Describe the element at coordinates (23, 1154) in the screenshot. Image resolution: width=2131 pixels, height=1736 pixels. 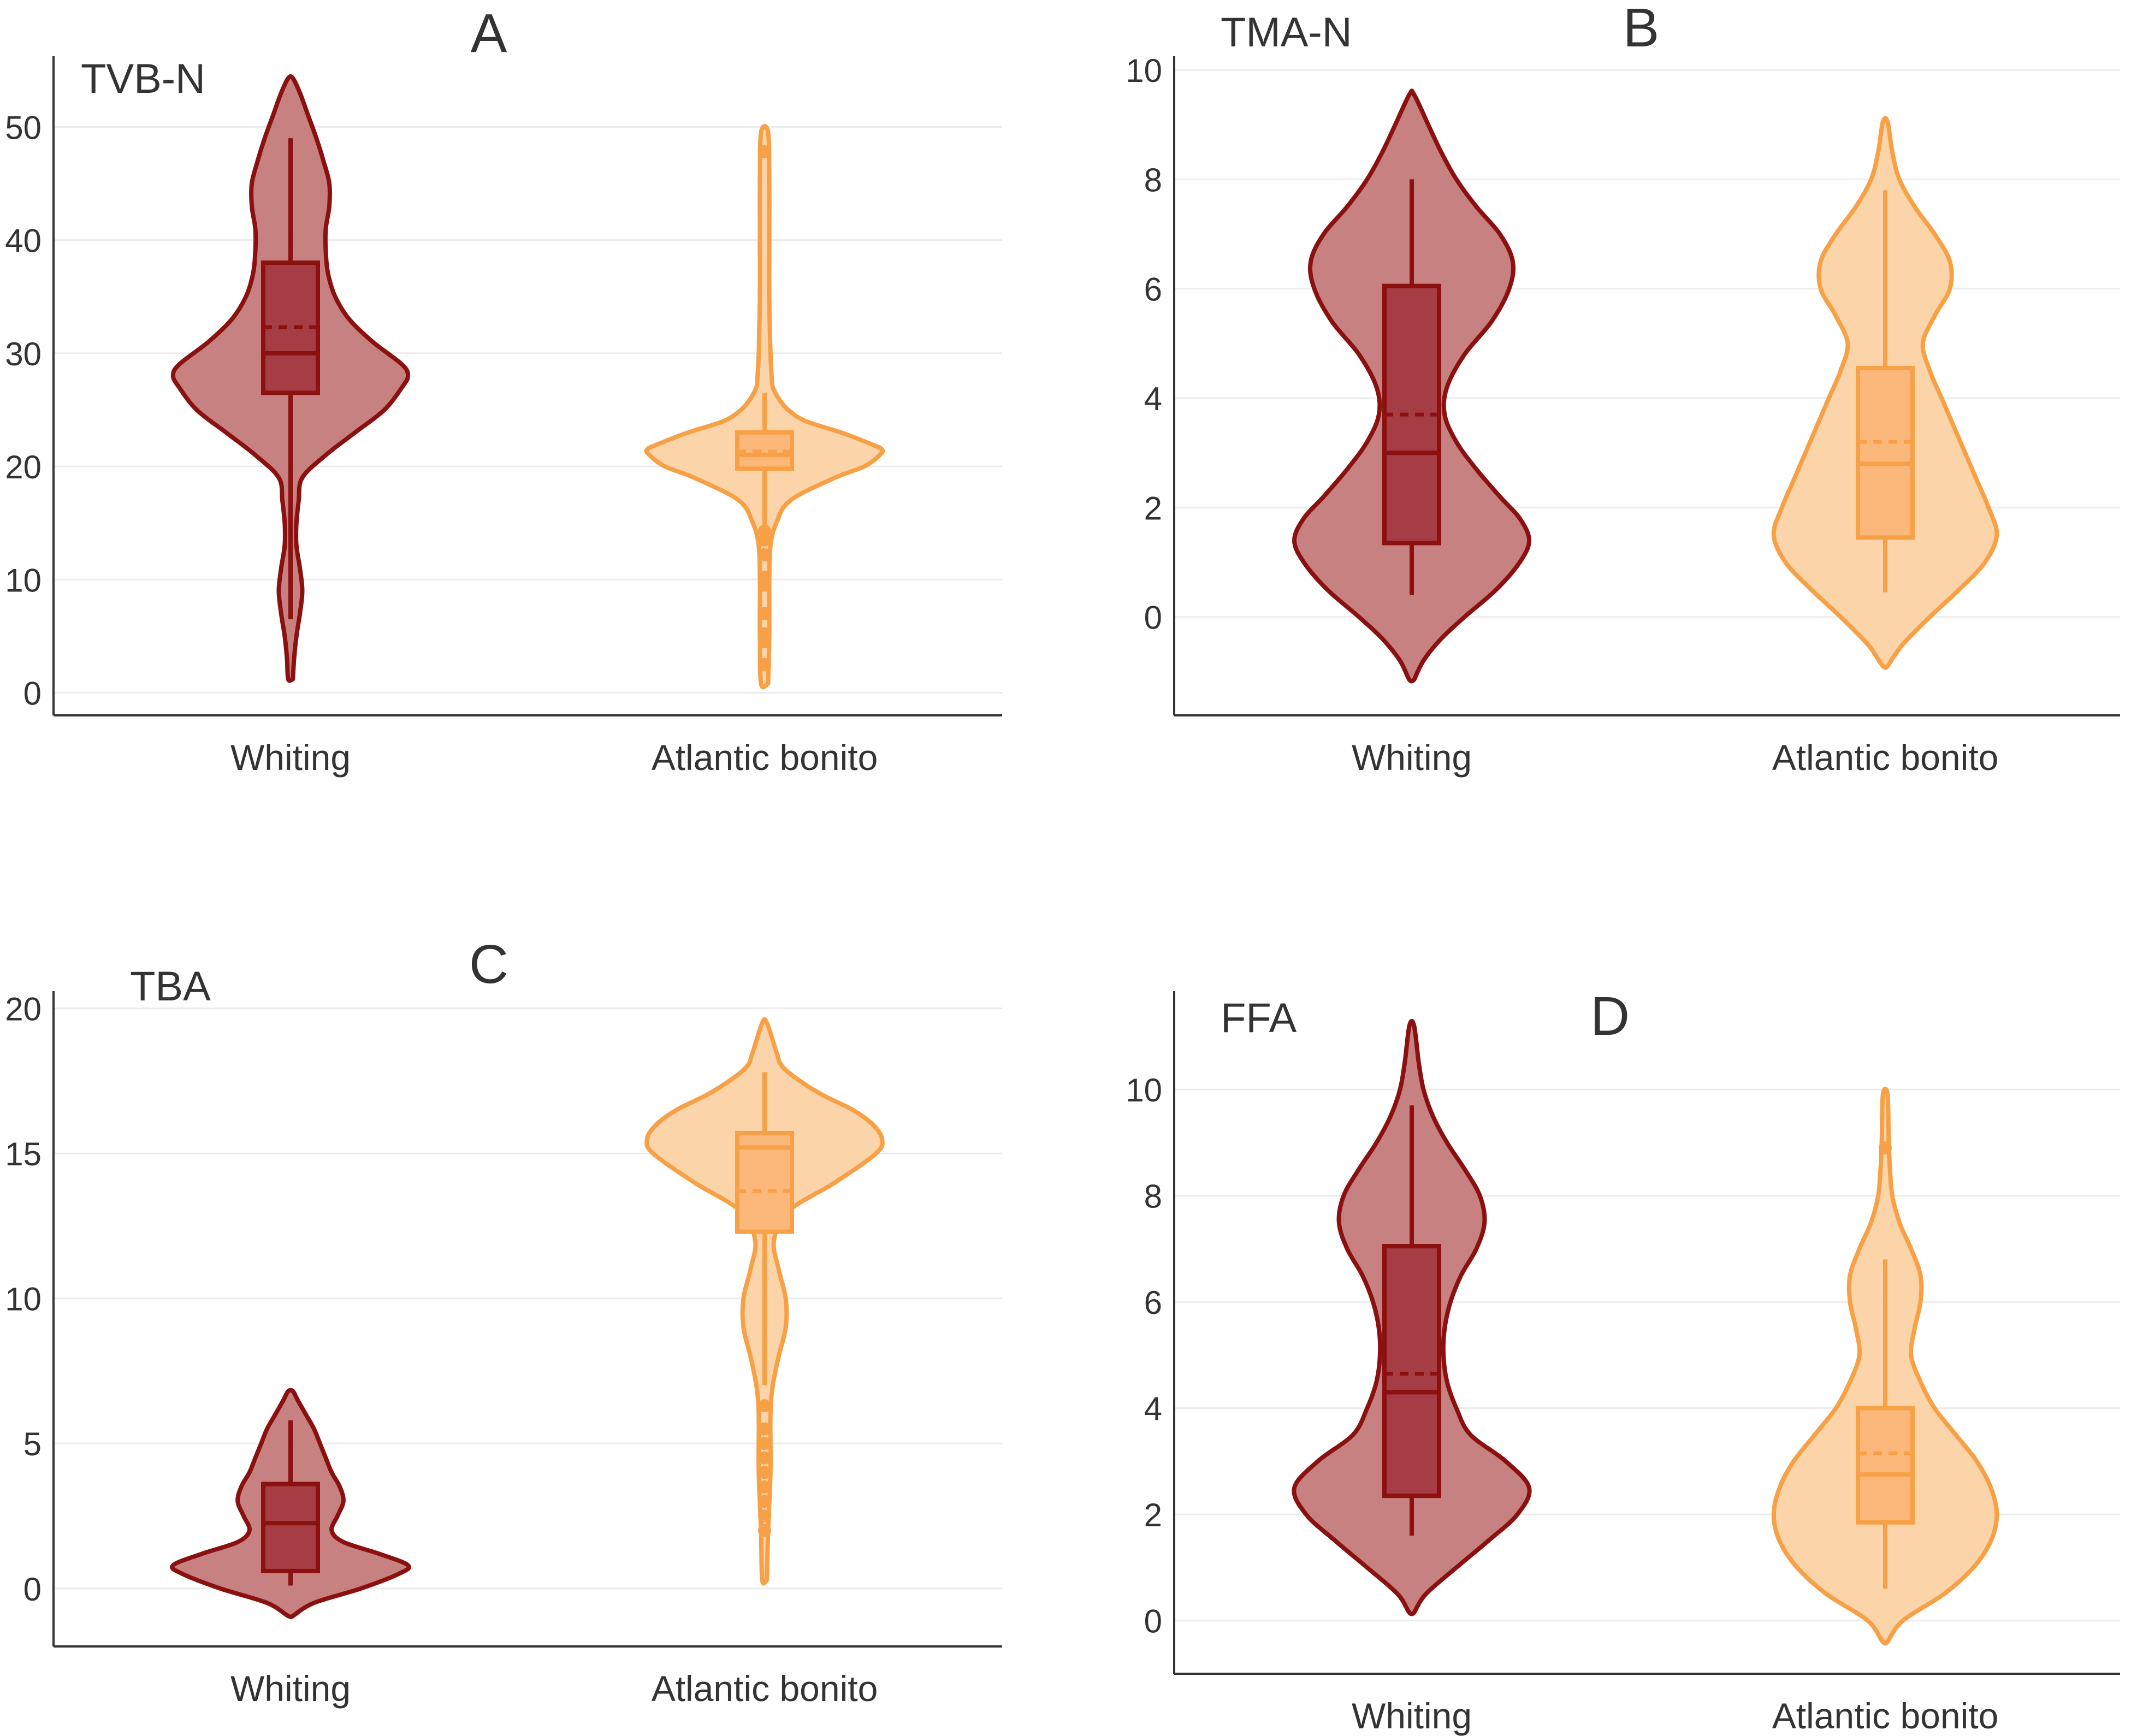
I see `y-tick-label: 15` at that location.